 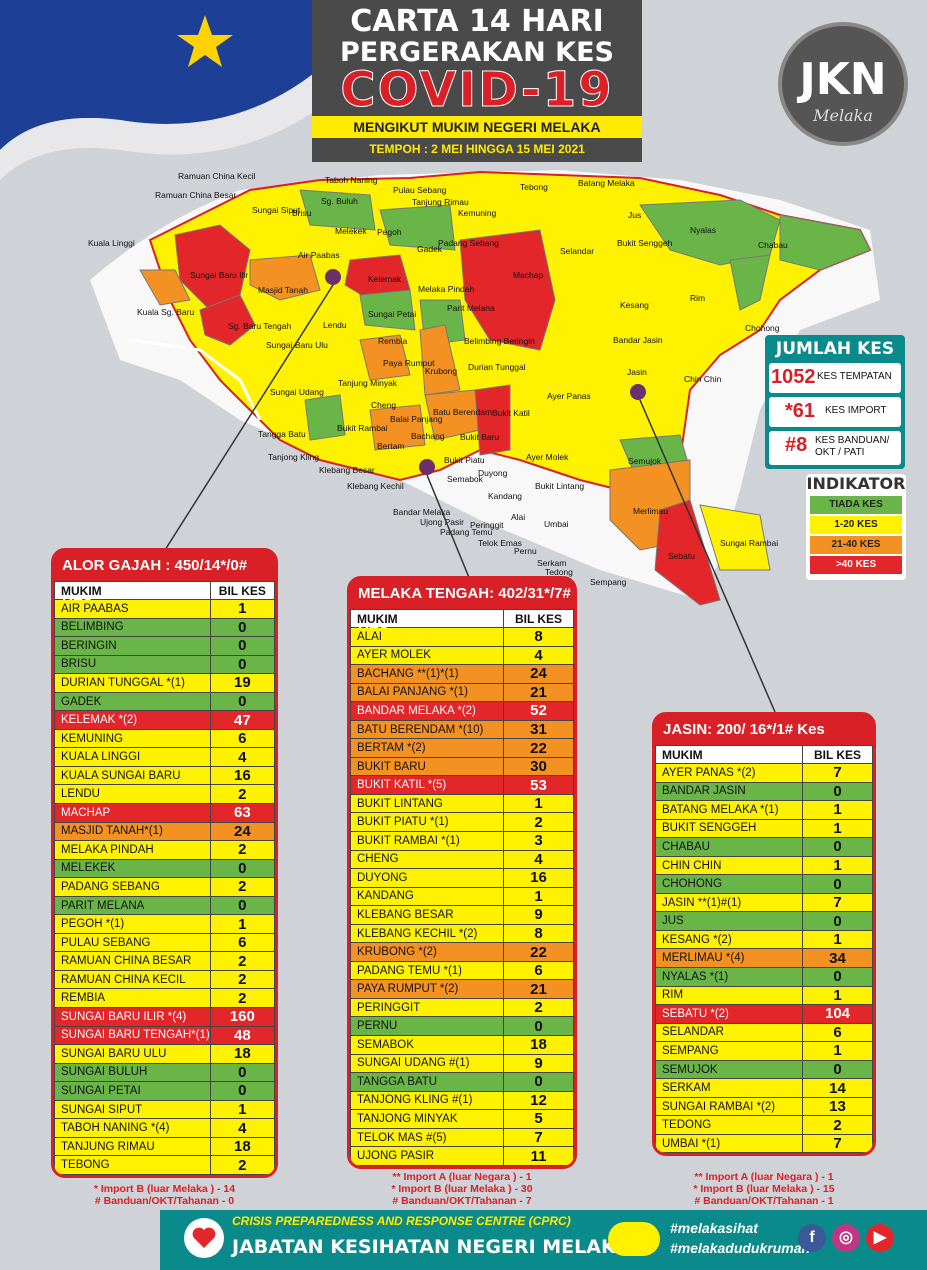 I want to click on map-label: Klebang Besar, so click(x=347, y=470).